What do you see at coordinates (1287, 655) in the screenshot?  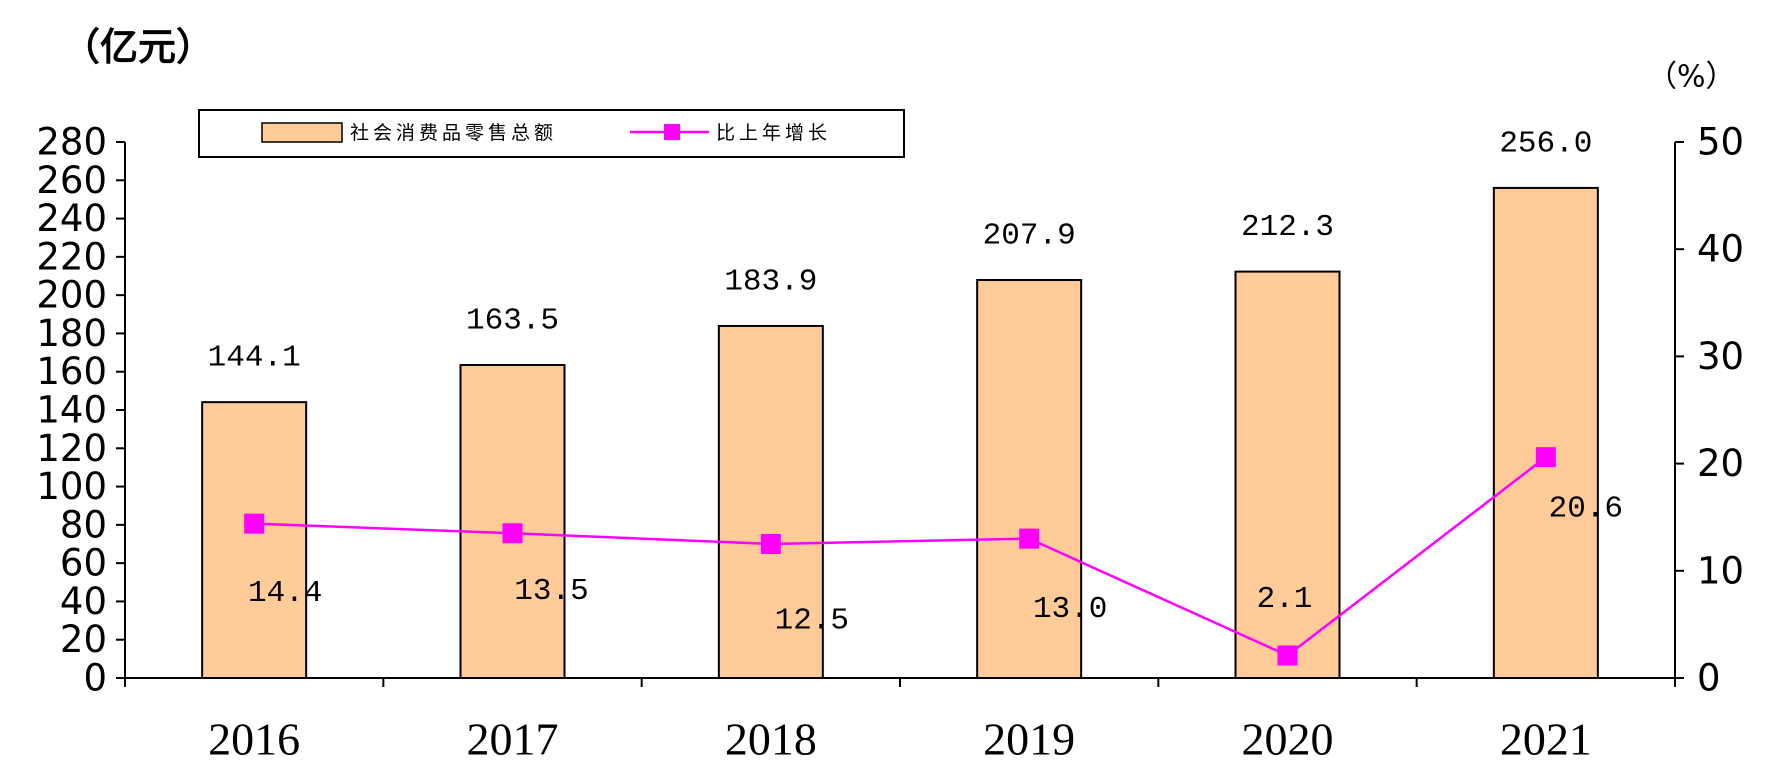 I see `growth-marker-2020` at bounding box center [1287, 655].